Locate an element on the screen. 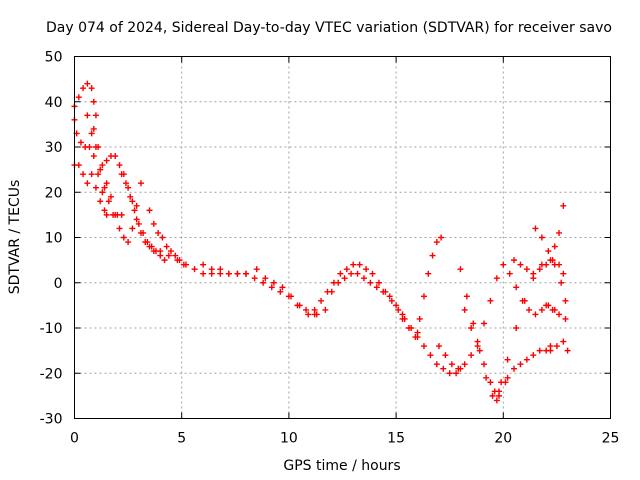  y-tick-label: -10 is located at coordinates (51, 329).